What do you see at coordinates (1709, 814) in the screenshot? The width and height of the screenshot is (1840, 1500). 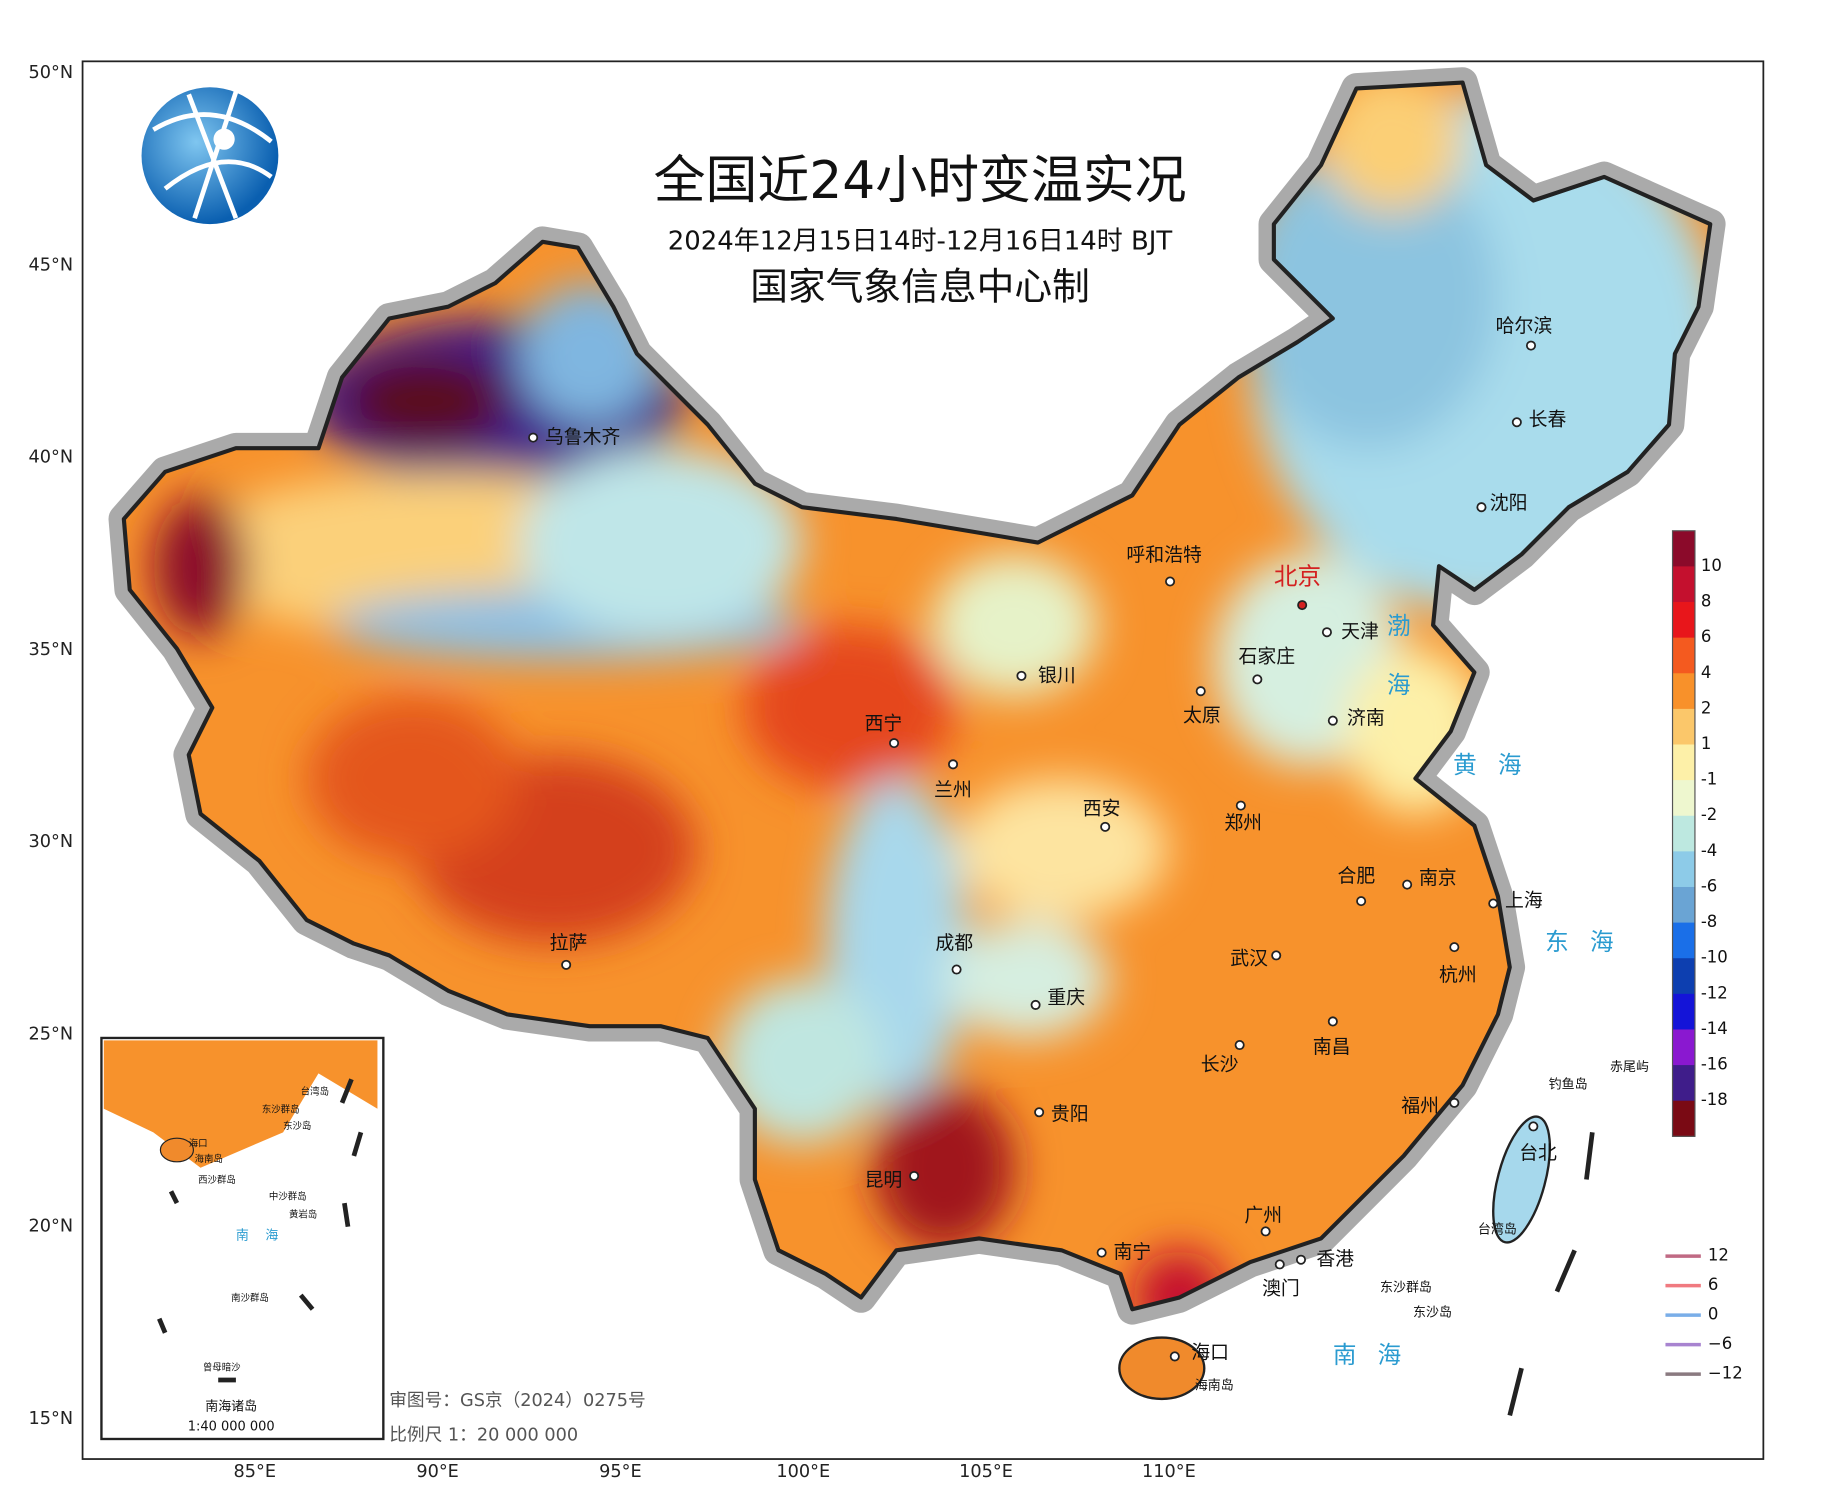 I see `legend-label: -2` at bounding box center [1709, 814].